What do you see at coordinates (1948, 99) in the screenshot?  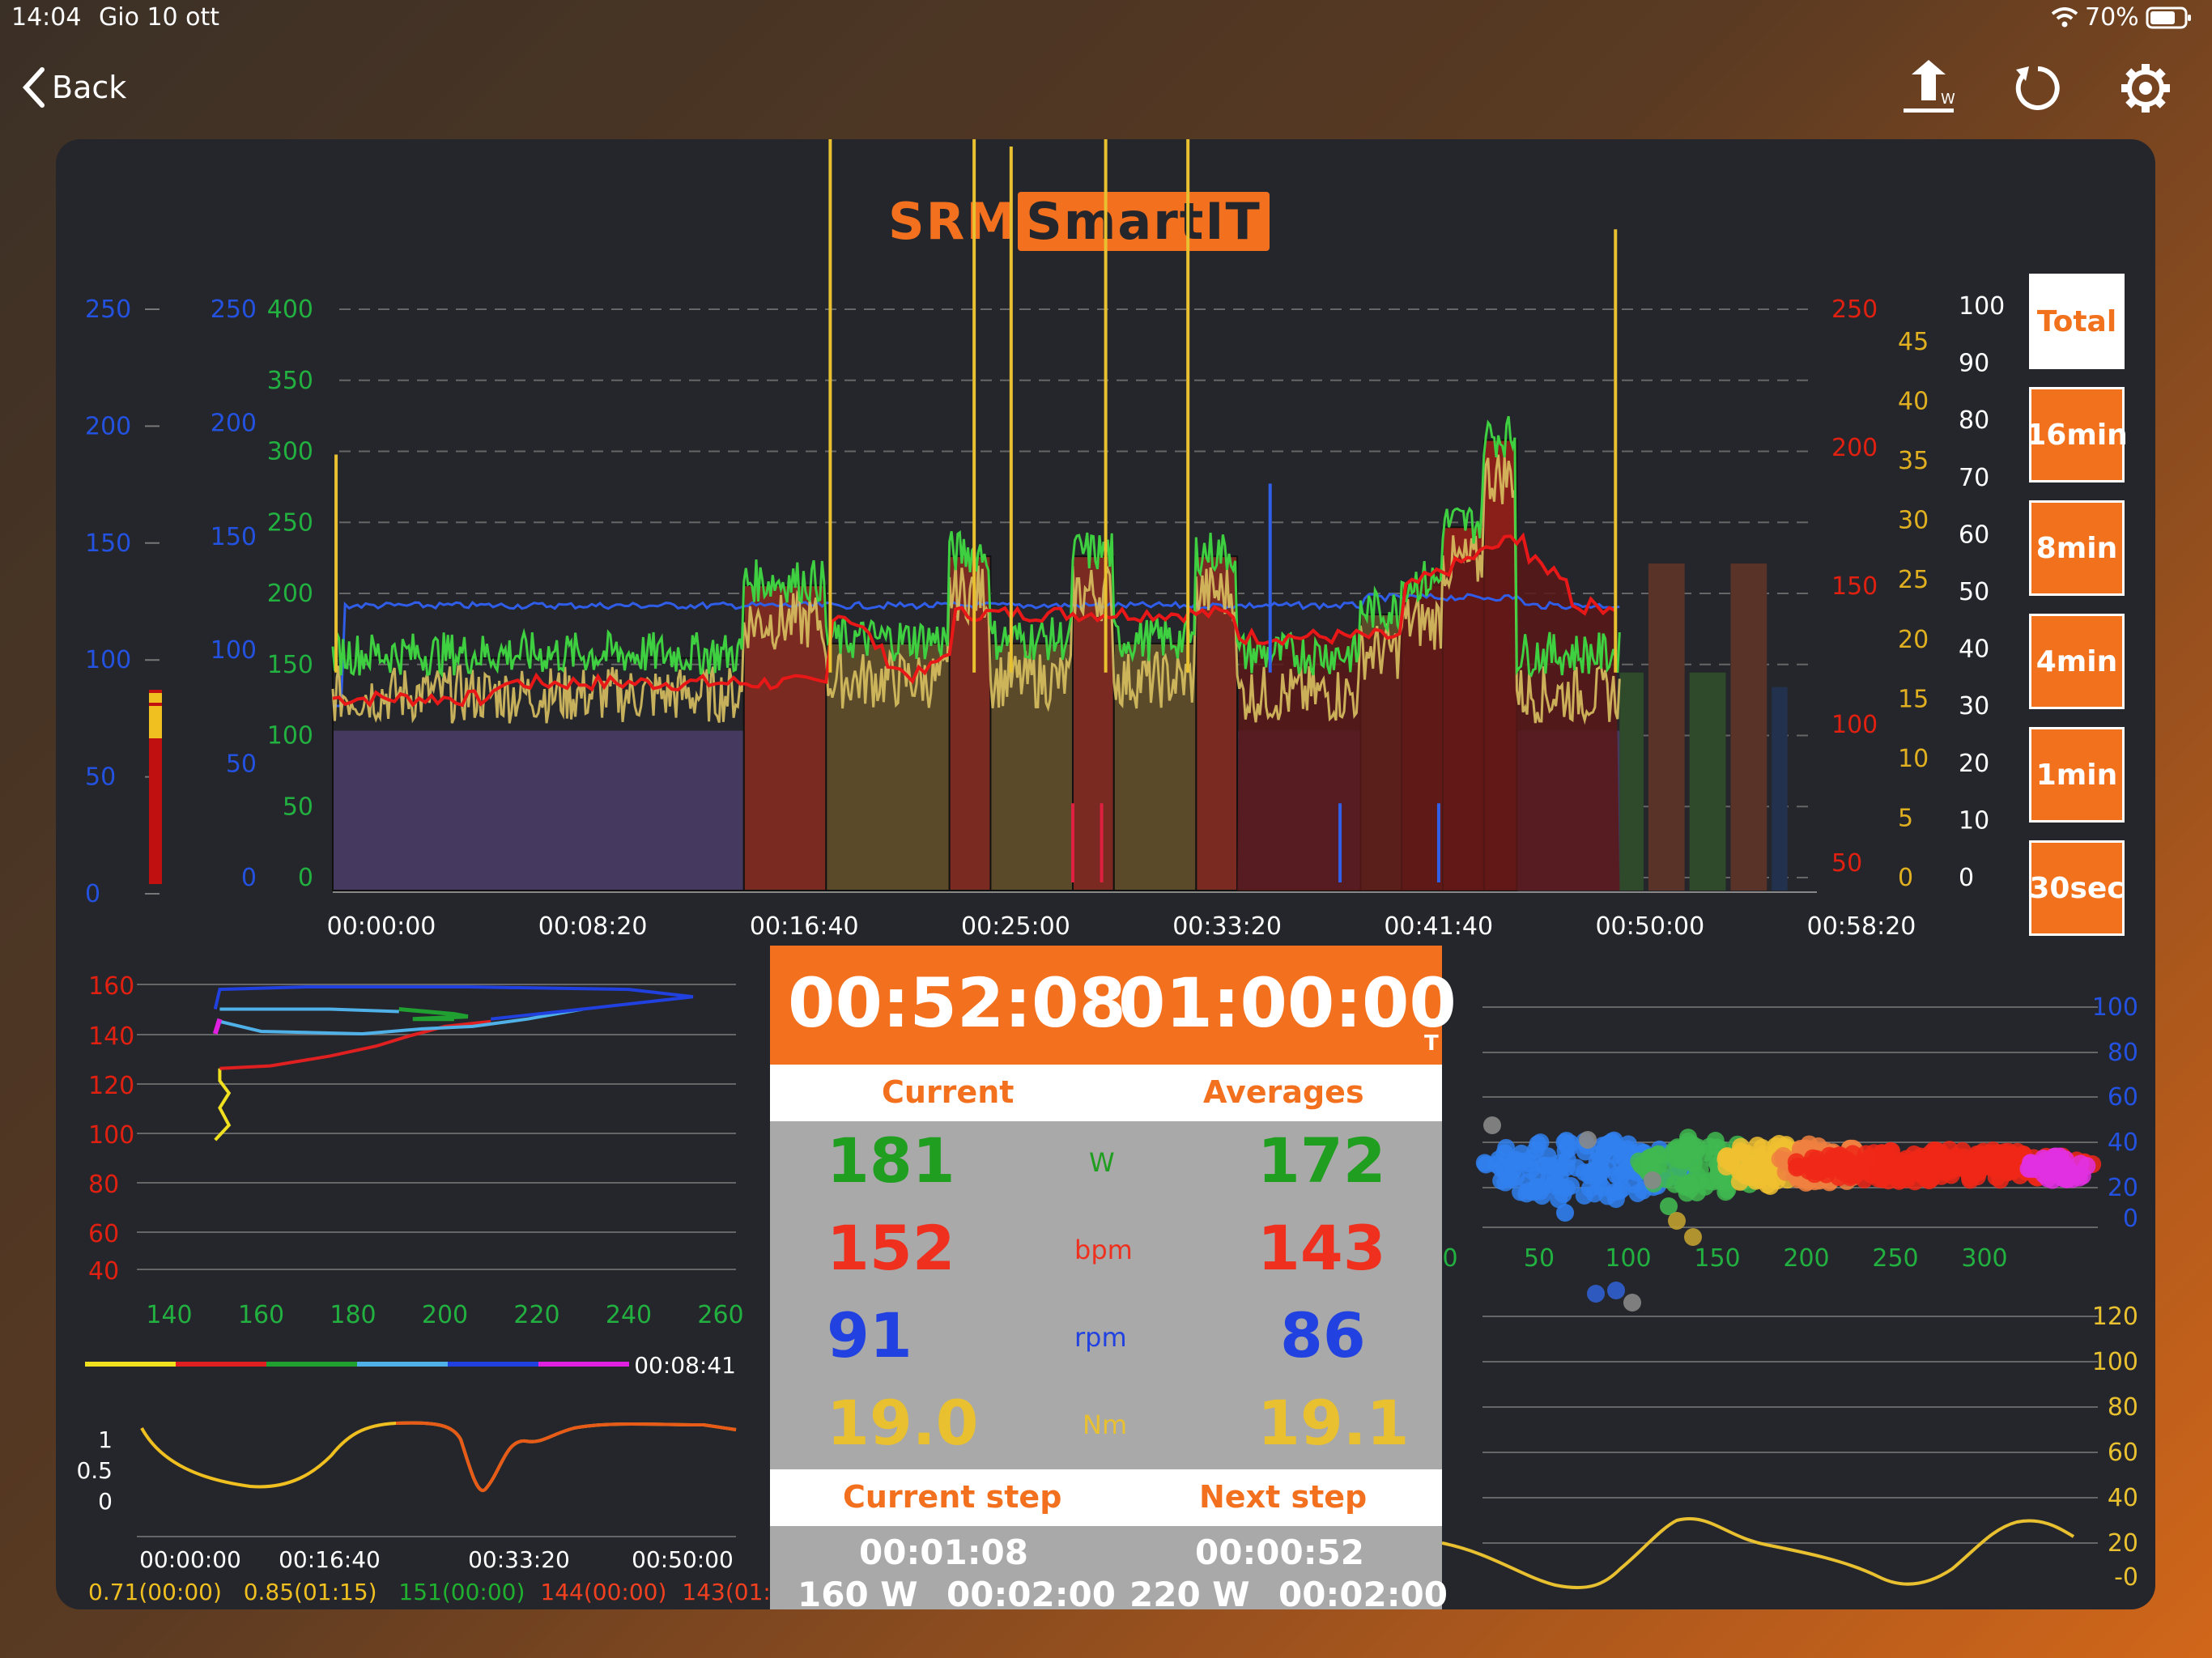 I see `upload-sub-label: W` at bounding box center [1948, 99].